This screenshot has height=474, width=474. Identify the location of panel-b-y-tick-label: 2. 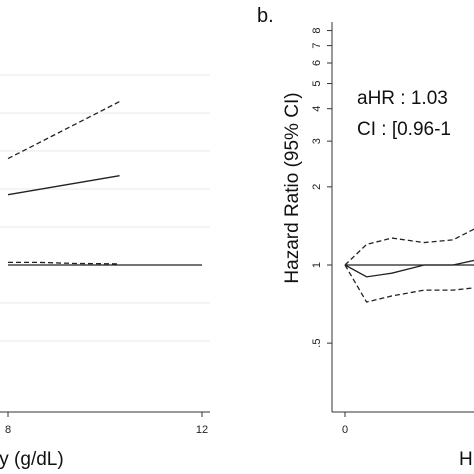
(317, 187).